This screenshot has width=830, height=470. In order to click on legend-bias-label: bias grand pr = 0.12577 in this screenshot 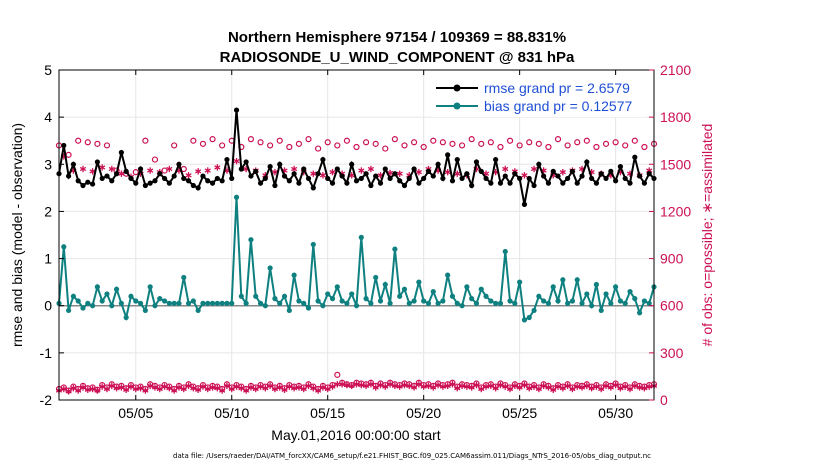, I will do `click(558, 106)`.